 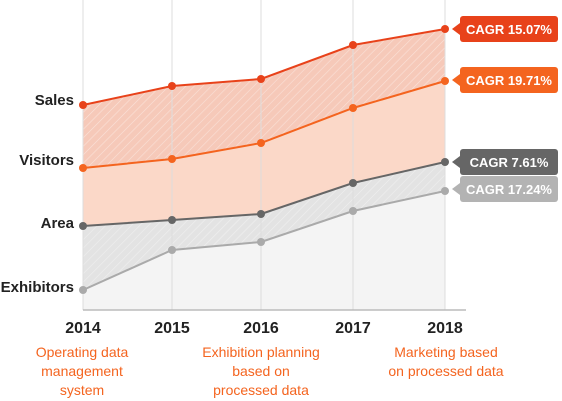 What do you see at coordinates (37, 287) in the screenshot?
I see `y-label-exhibitors: Exhibitors` at bounding box center [37, 287].